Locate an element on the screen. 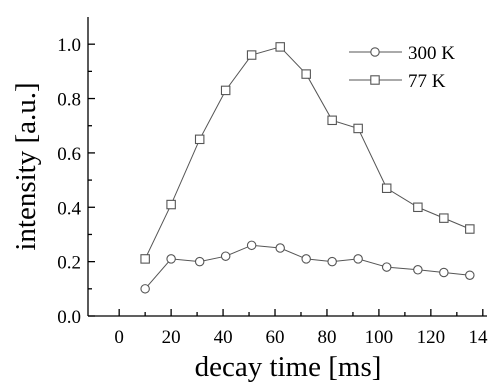  x-tick-label: 80 is located at coordinates (326, 337).